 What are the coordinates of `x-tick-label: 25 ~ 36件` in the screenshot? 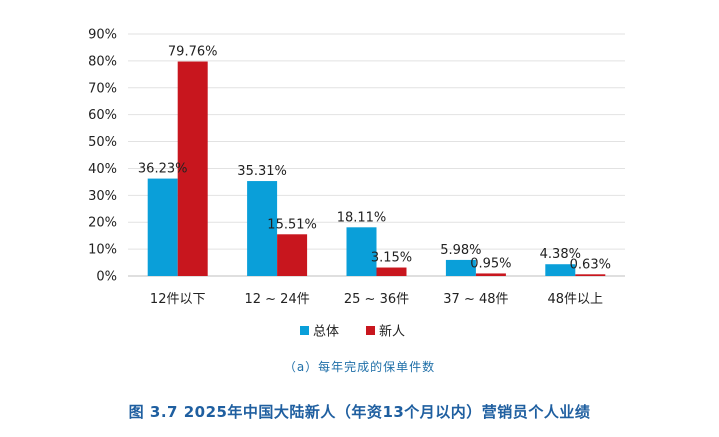 It's located at (376, 299).